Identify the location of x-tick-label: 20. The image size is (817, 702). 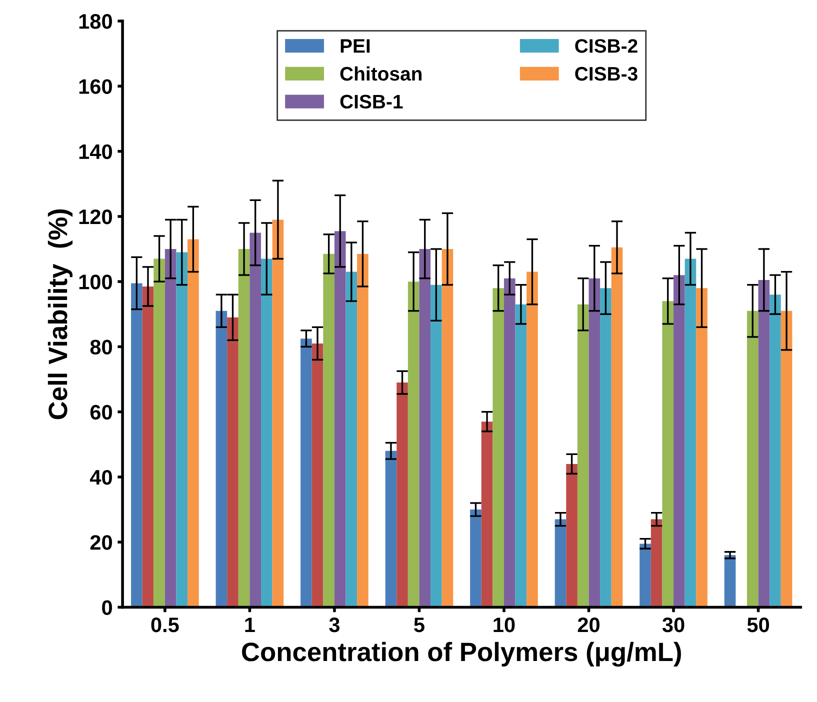
(589, 625).